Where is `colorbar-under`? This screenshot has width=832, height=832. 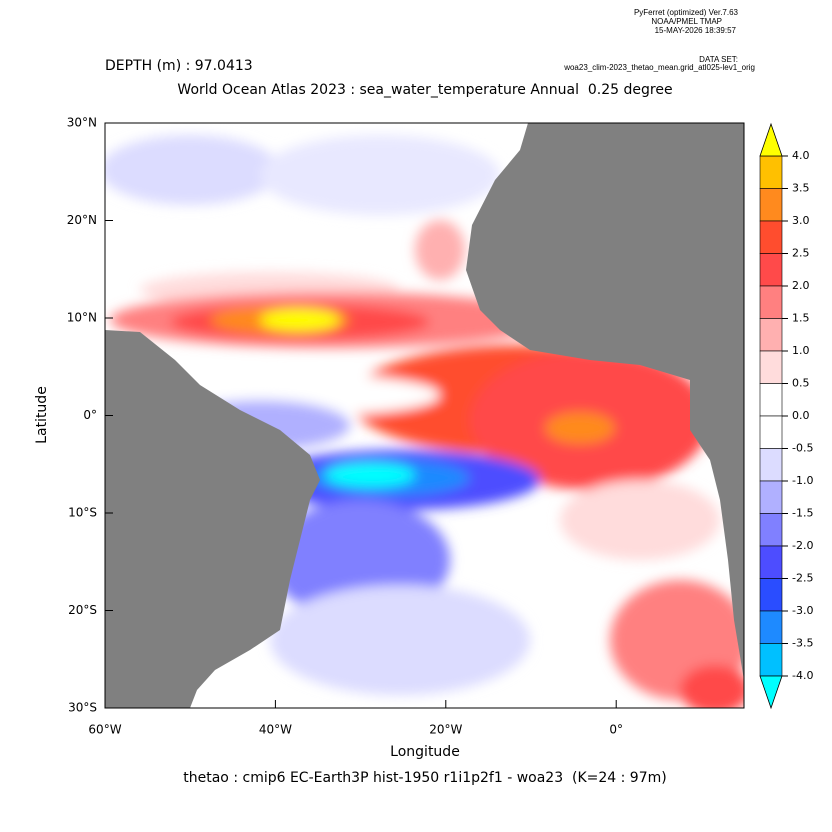
colorbar-under is located at coordinates (771, 692).